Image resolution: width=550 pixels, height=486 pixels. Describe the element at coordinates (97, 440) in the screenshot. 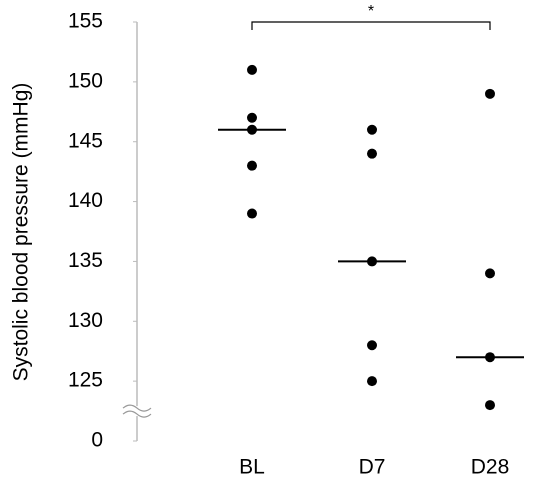

I see `y-tick-label: 0` at that location.